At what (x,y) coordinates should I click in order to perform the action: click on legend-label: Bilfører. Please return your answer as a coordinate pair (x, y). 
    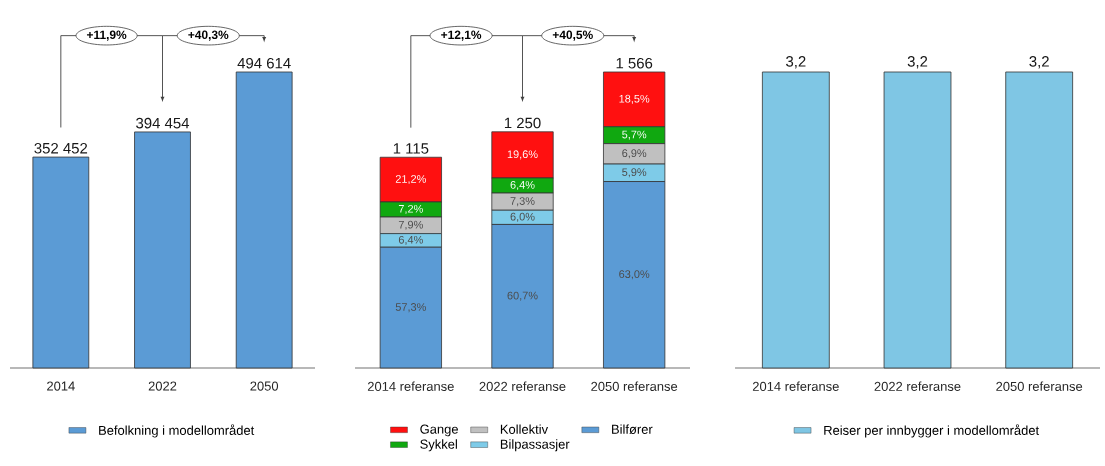
    Looking at the image, I should click on (632, 429).